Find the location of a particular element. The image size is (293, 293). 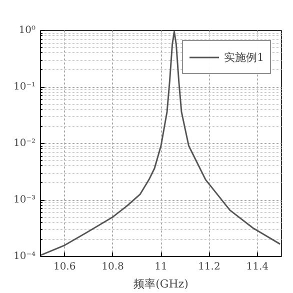

legend-label: 实施例1 is located at coordinates (244, 57).